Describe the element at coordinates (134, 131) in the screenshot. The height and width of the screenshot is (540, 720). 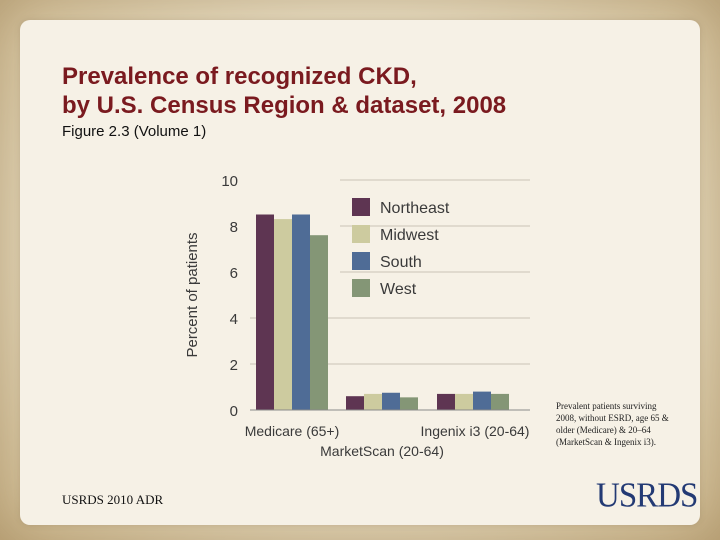
I see `figure-caption: Figure 2.3 (Volume 1)` at that location.